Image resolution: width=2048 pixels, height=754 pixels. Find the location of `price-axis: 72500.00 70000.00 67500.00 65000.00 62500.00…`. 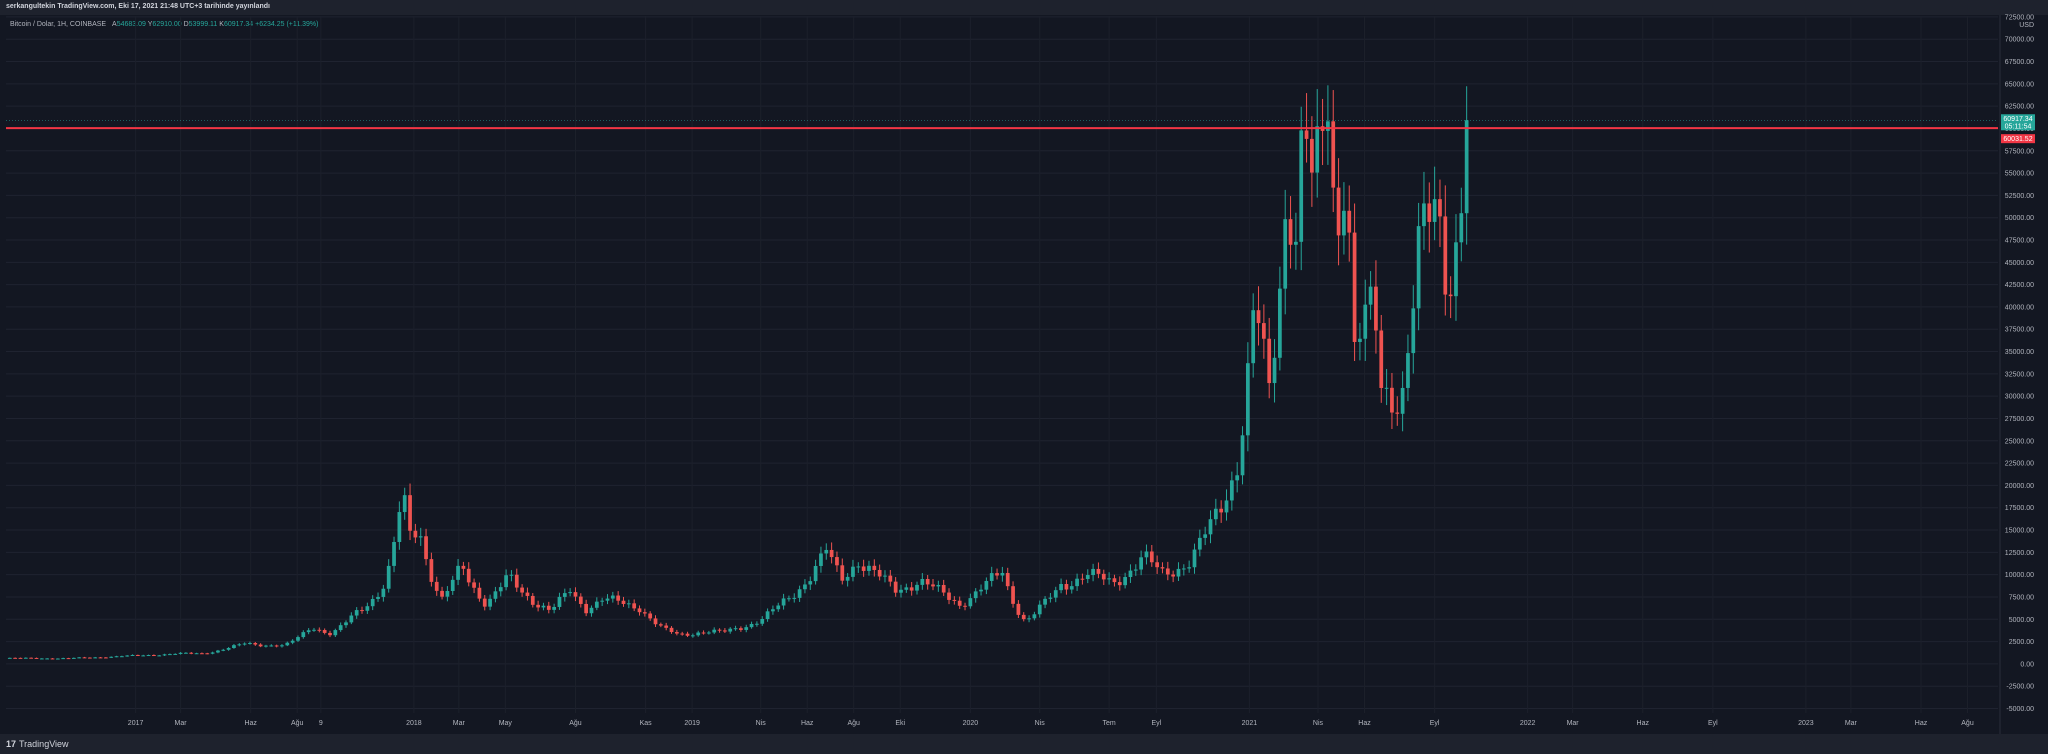

price-axis: 72500.00 70000.00 67500.00 65000.00 62500.00… is located at coordinates (2018, 363).